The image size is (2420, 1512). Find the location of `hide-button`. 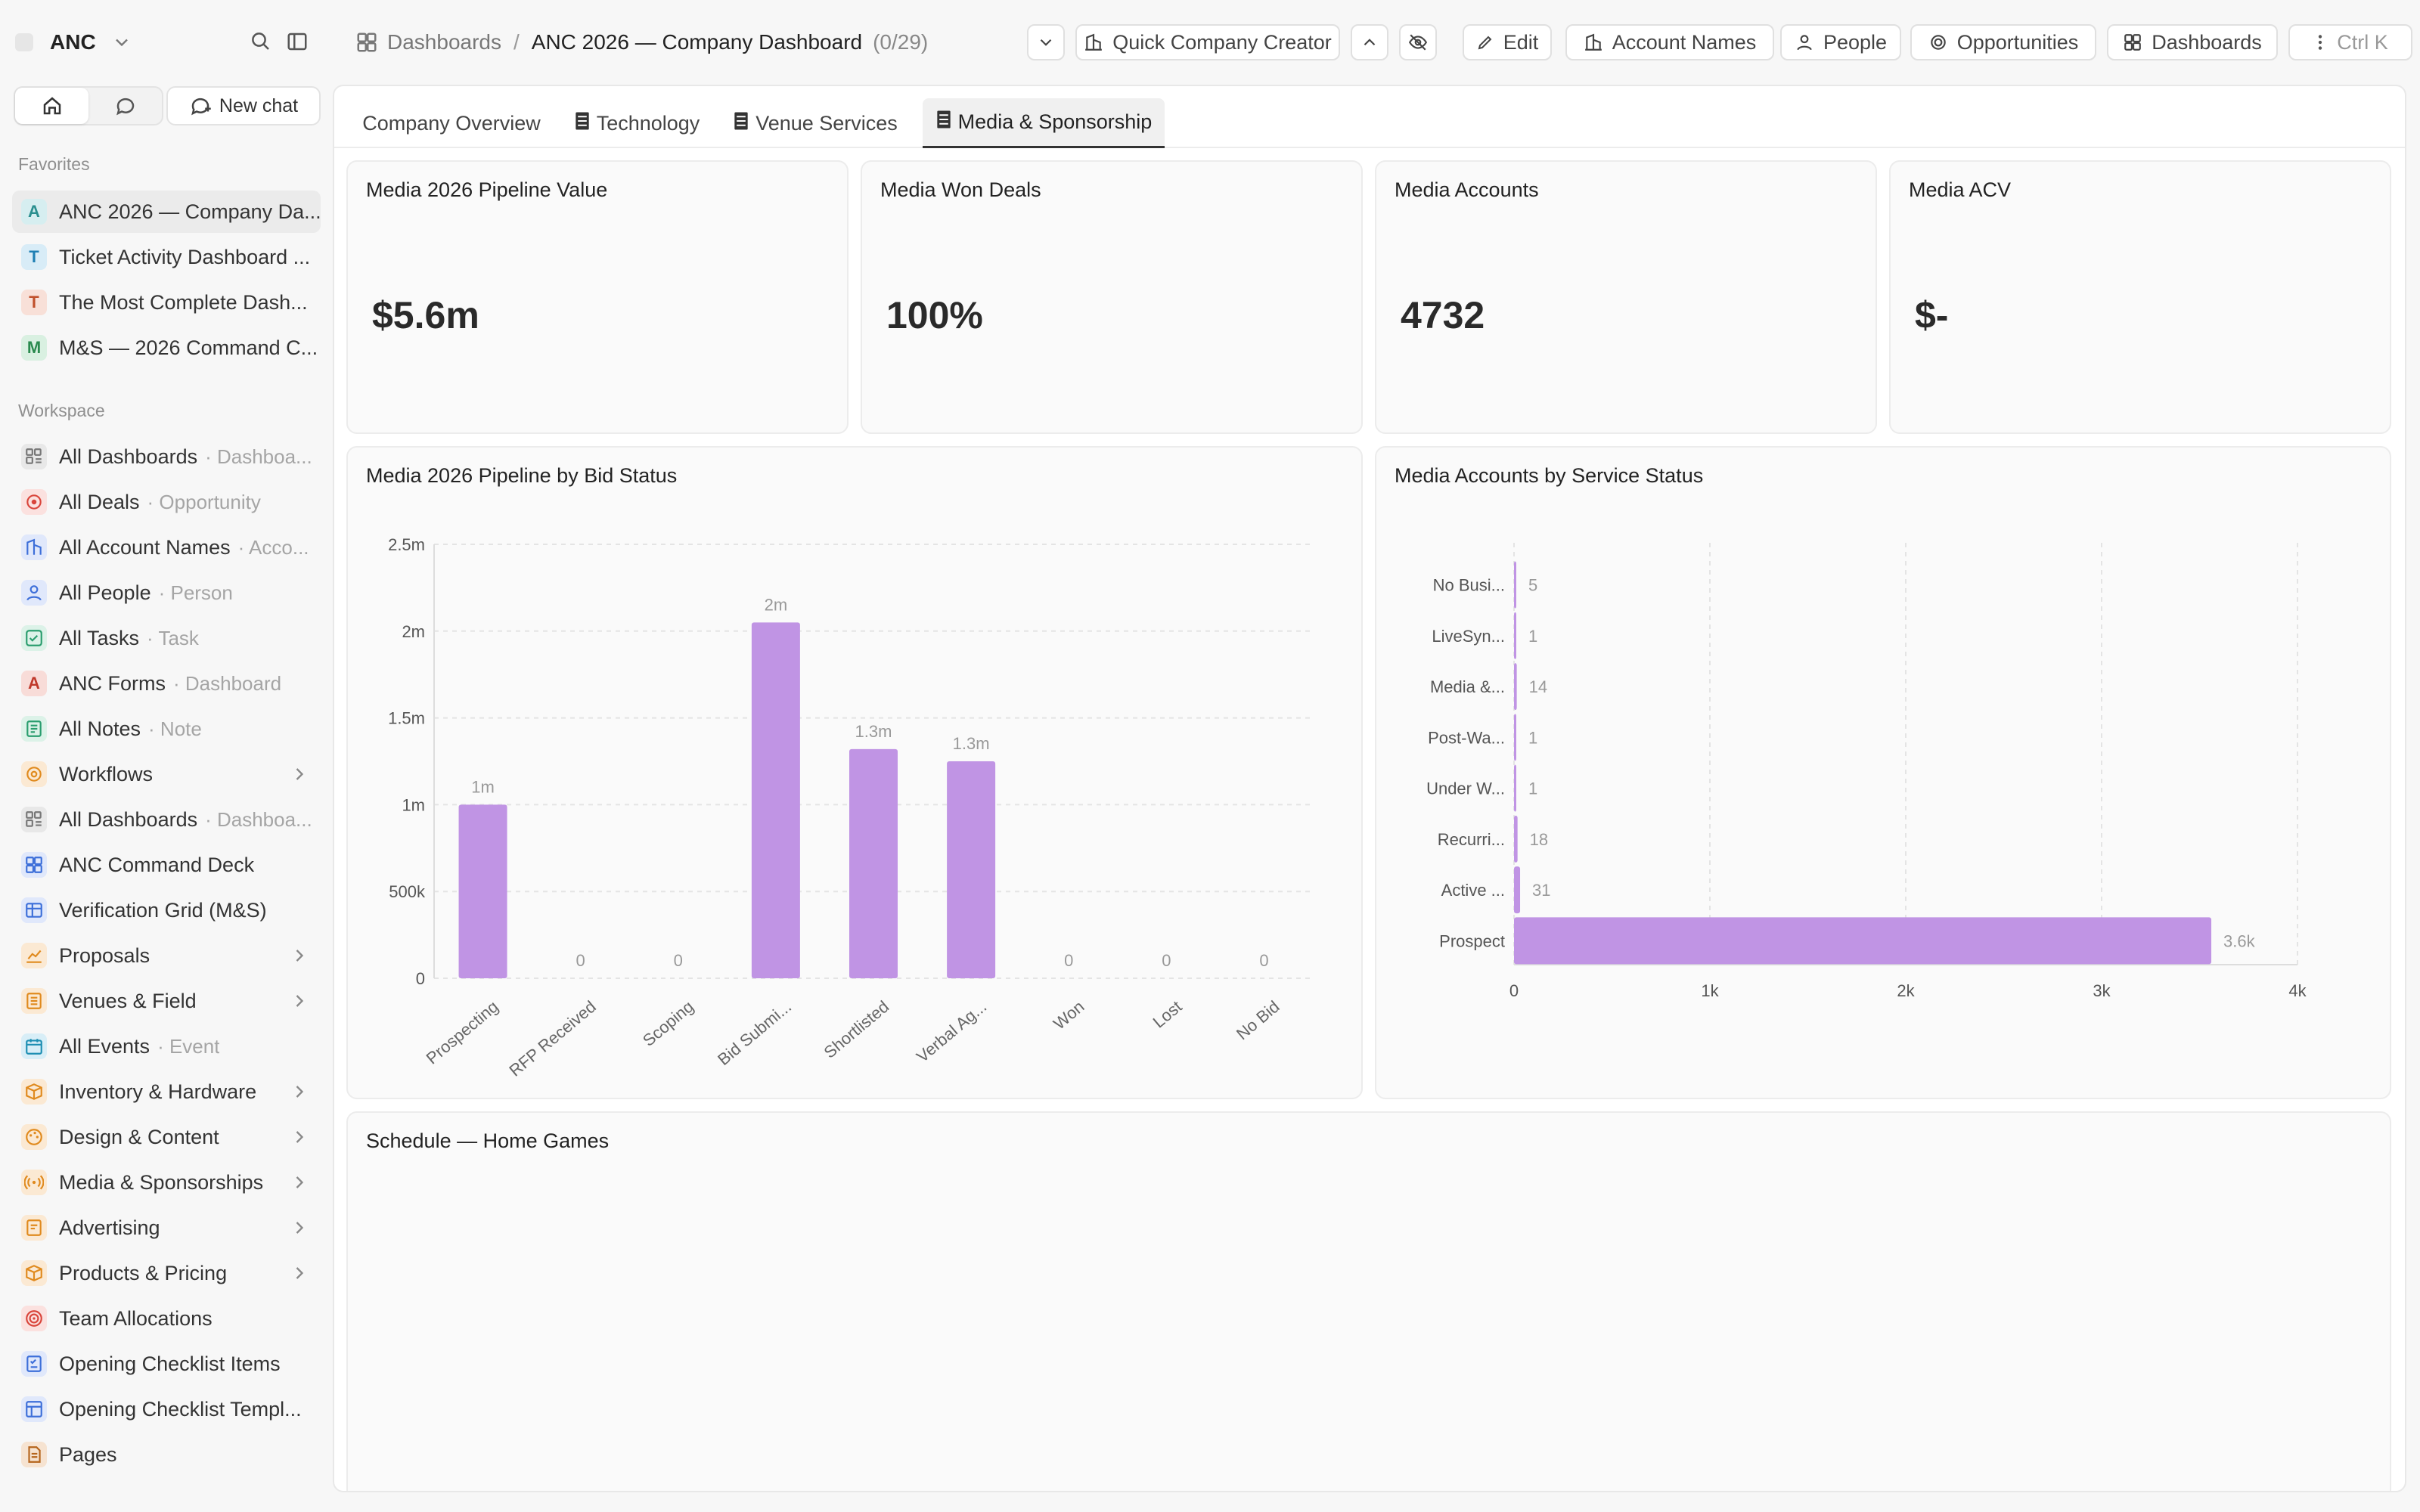

hide-button is located at coordinates (1418, 42).